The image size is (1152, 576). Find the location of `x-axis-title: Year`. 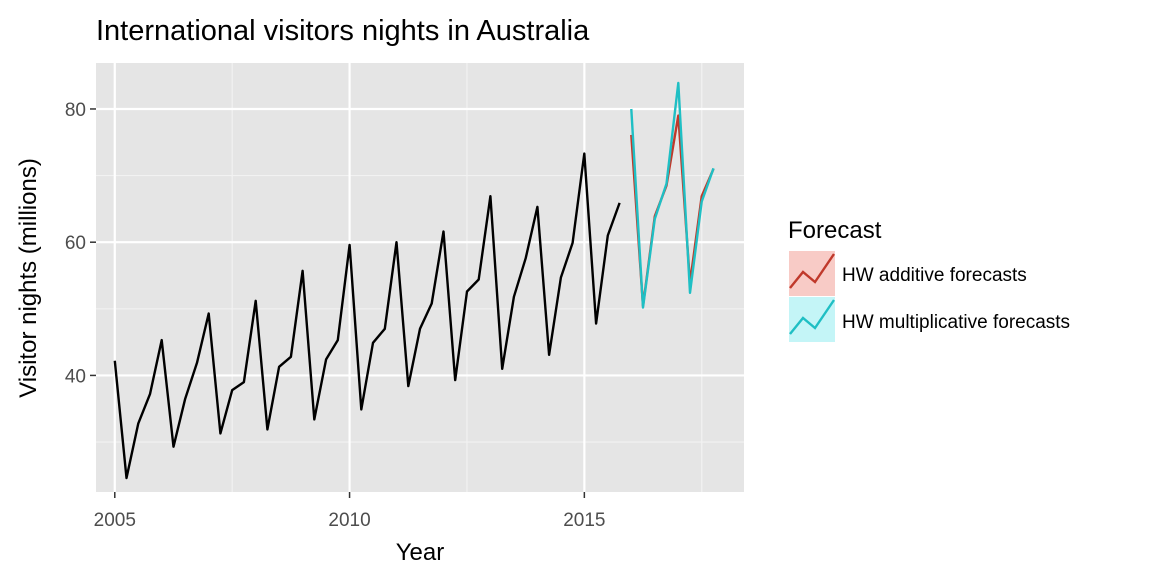

x-axis-title: Year is located at coordinates (420, 552).